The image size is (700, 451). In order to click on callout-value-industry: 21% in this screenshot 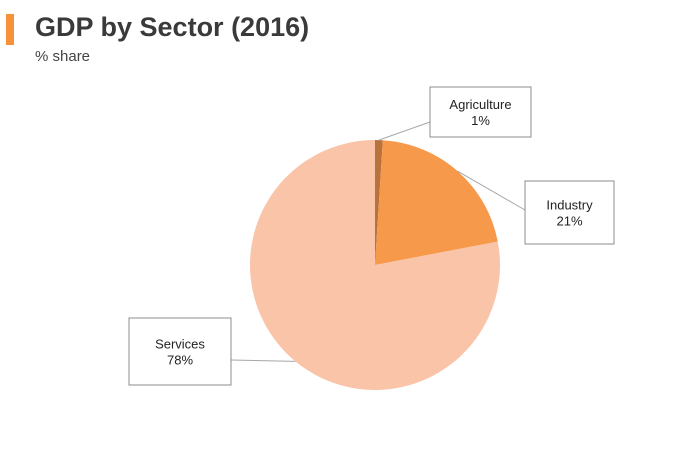, I will do `click(569, 221)`.